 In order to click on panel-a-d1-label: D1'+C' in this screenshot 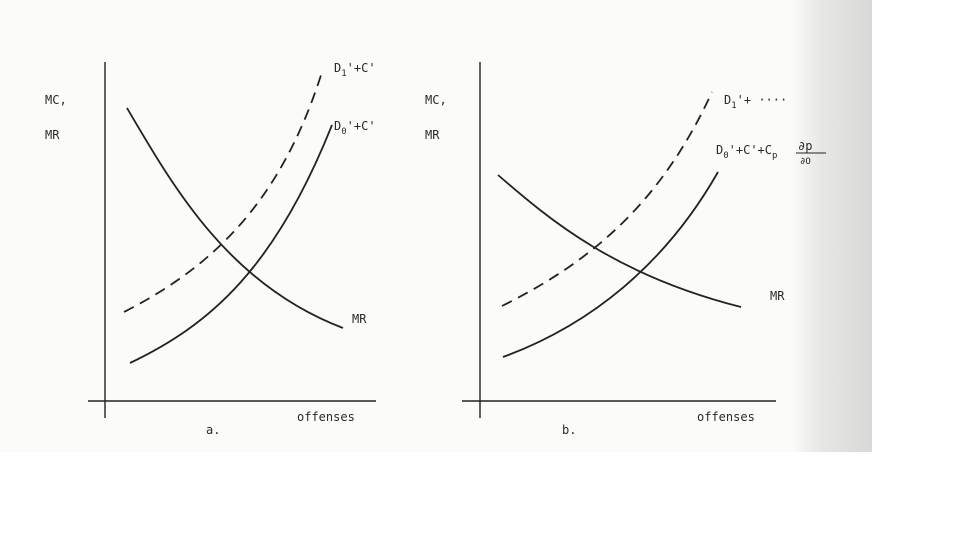, I will do `click(355, 70)`.